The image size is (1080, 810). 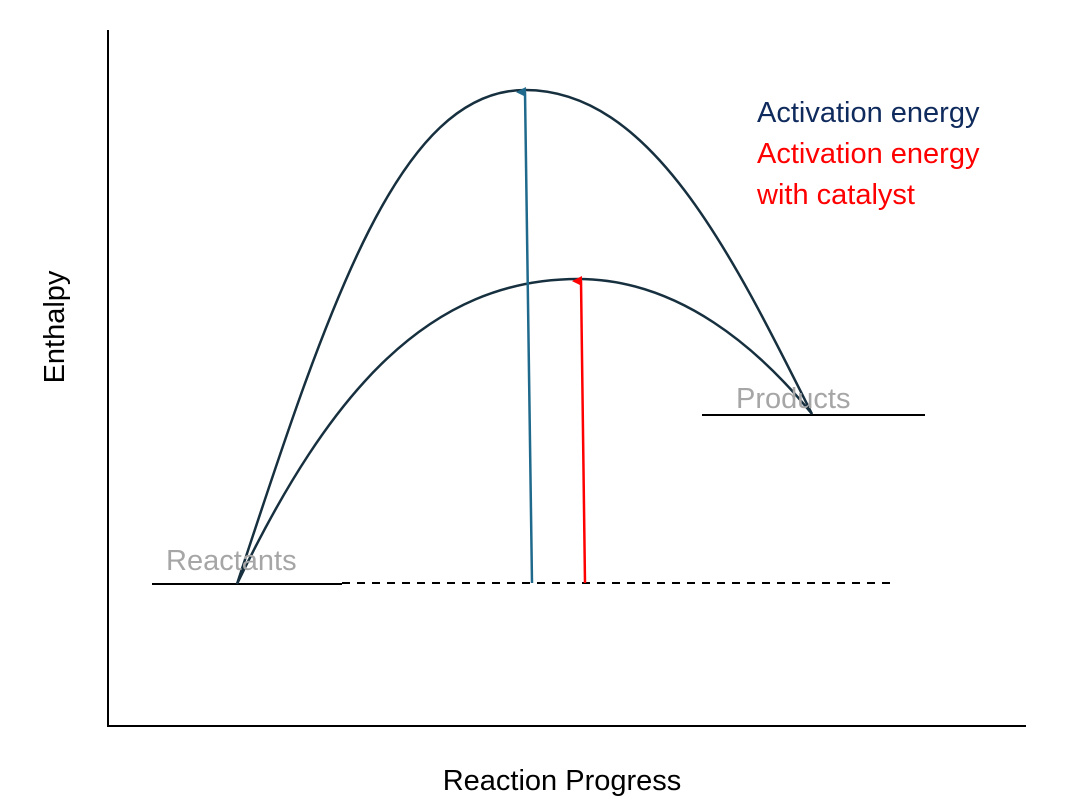 I want to click on legend-uncatalyzed: Activation energy, so click(x=868, y=113).